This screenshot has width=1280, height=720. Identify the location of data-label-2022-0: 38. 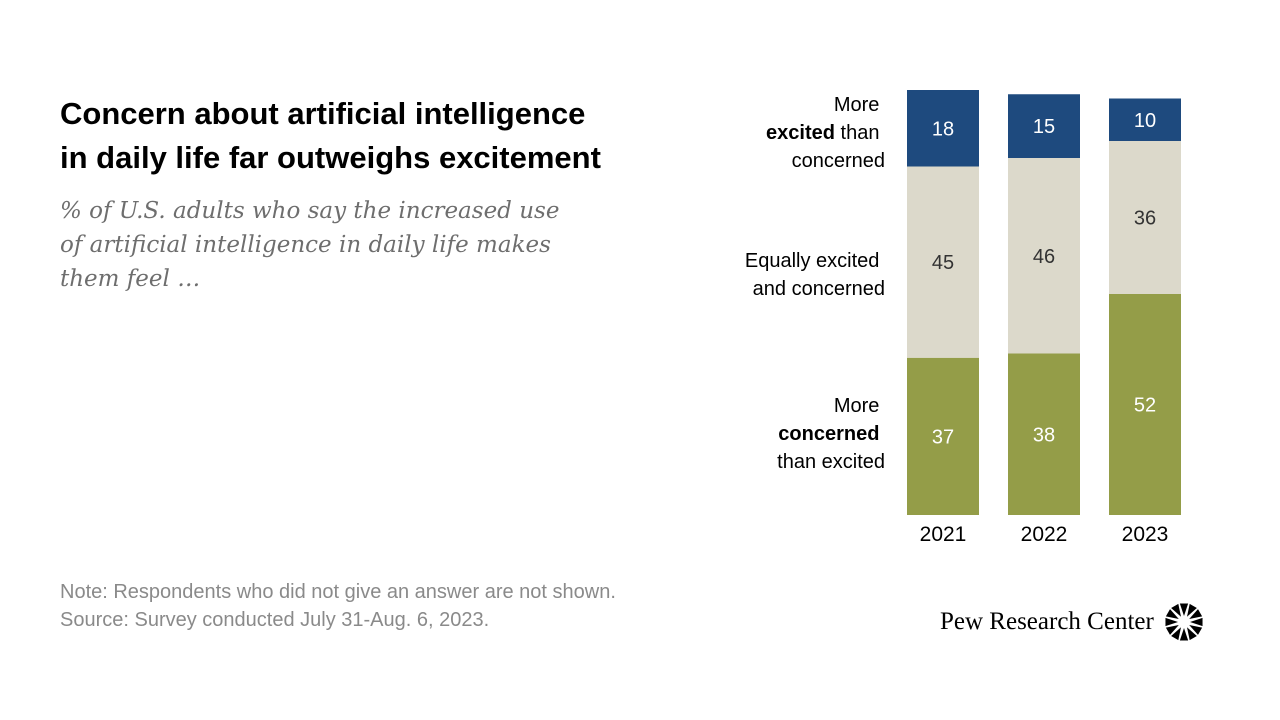
(1044, 435).